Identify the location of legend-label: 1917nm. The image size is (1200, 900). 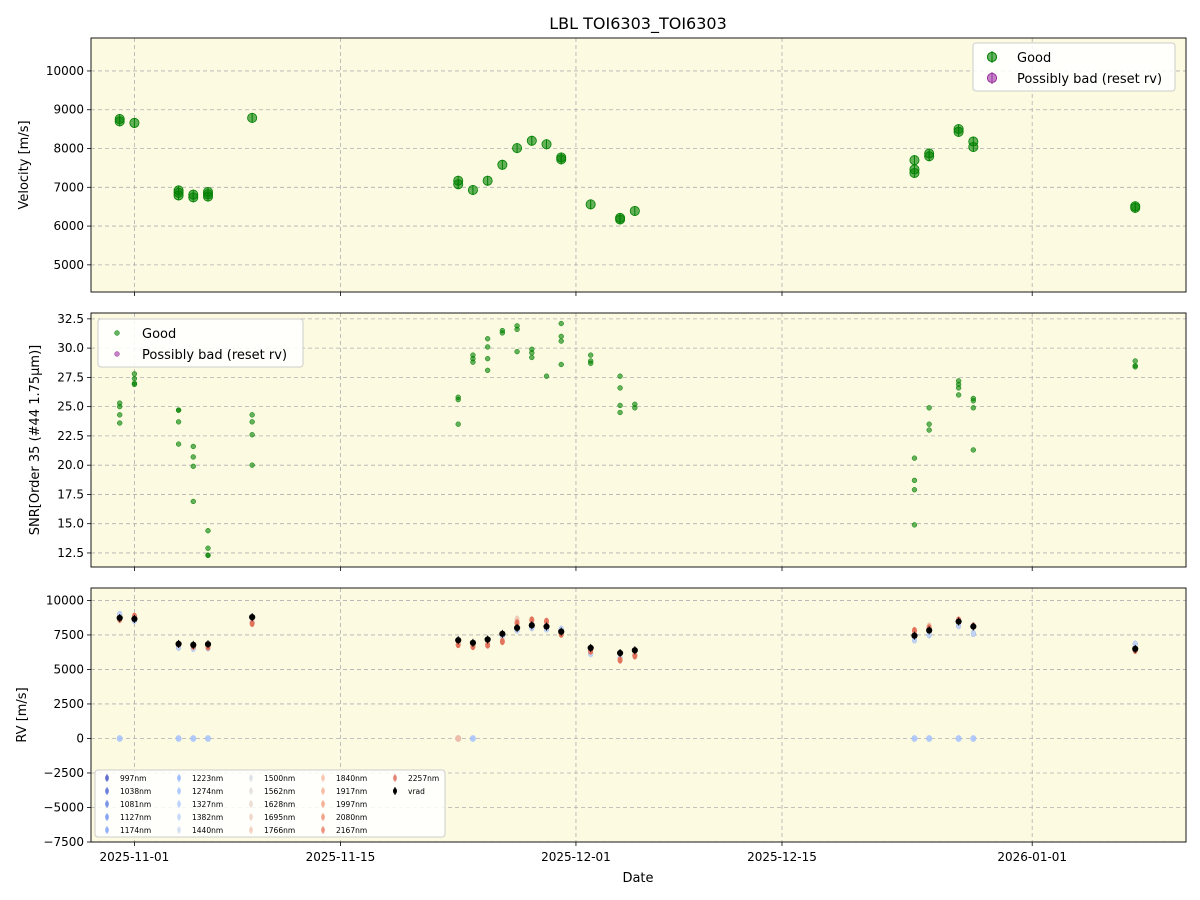
(351, 791).